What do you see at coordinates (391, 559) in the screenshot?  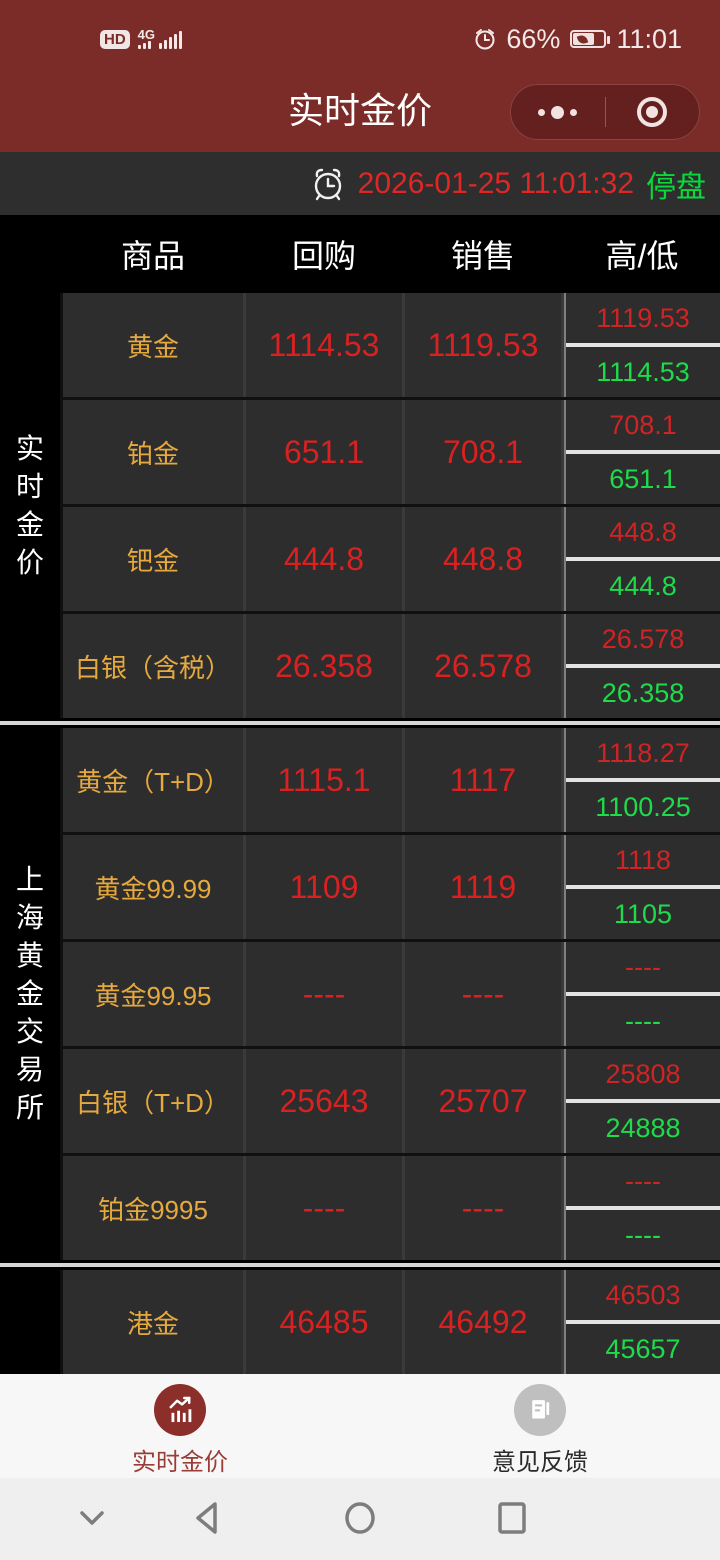 I see `table-row: 钯金 444.8 448.8 448.8 444.8` at bounding box center [391, 559].